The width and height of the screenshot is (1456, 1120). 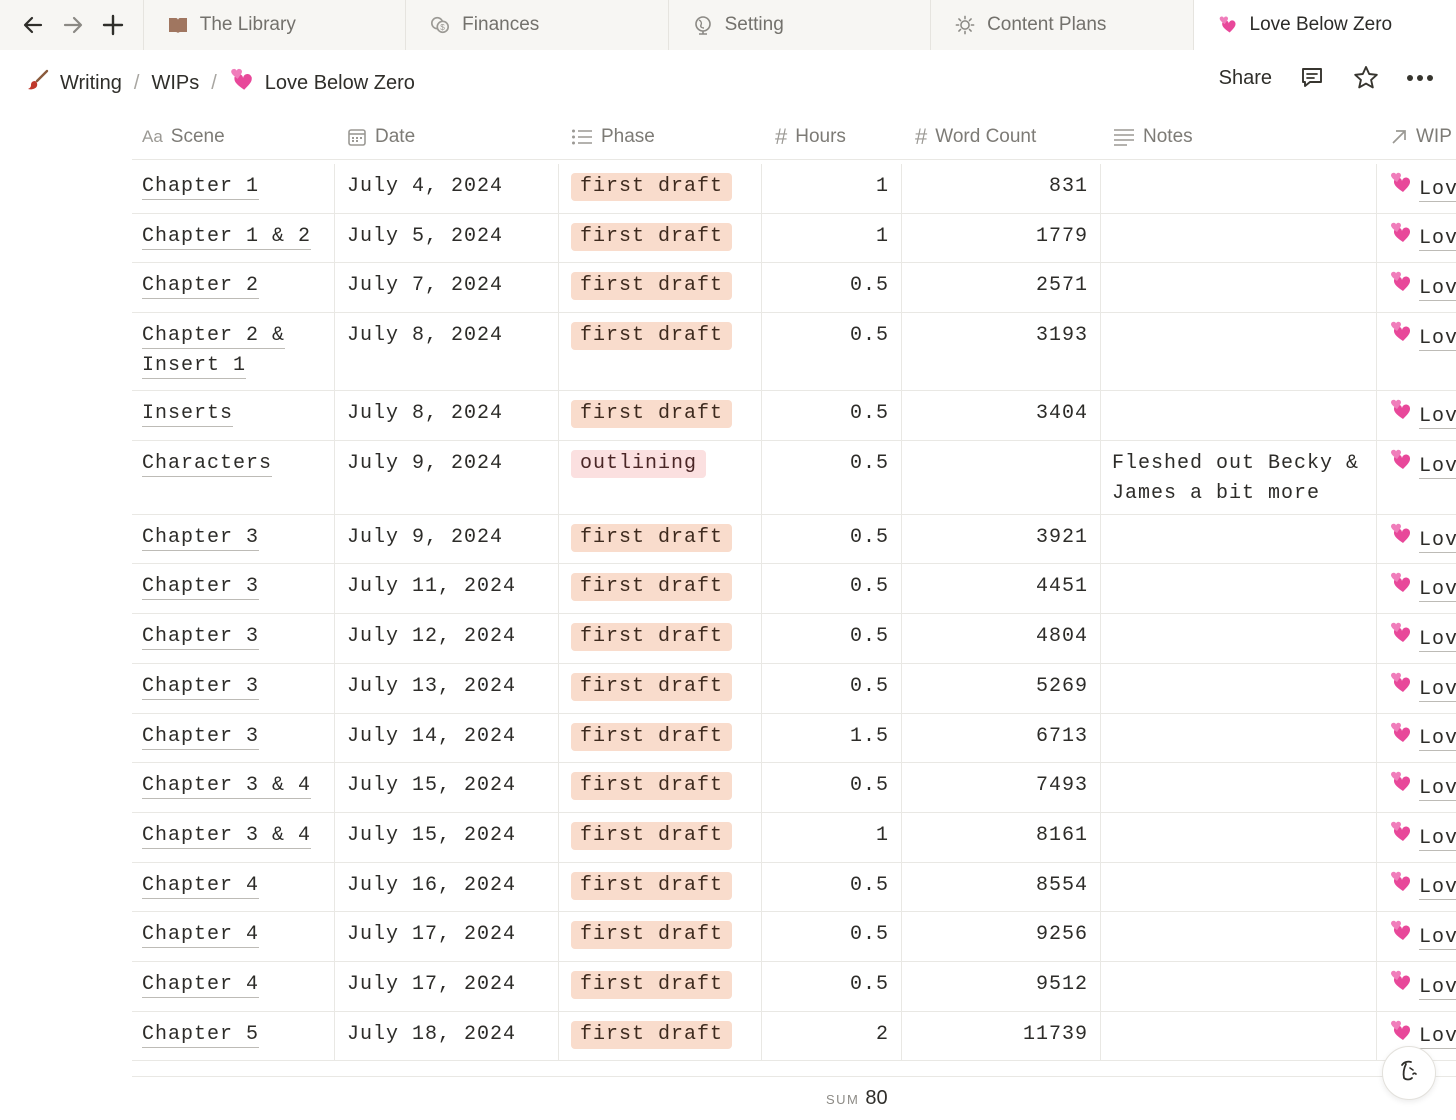 What do you see at coordinates (1001, 477) in the screenshot?
I see `cell-word-count` at bounding box center [1001, 477].